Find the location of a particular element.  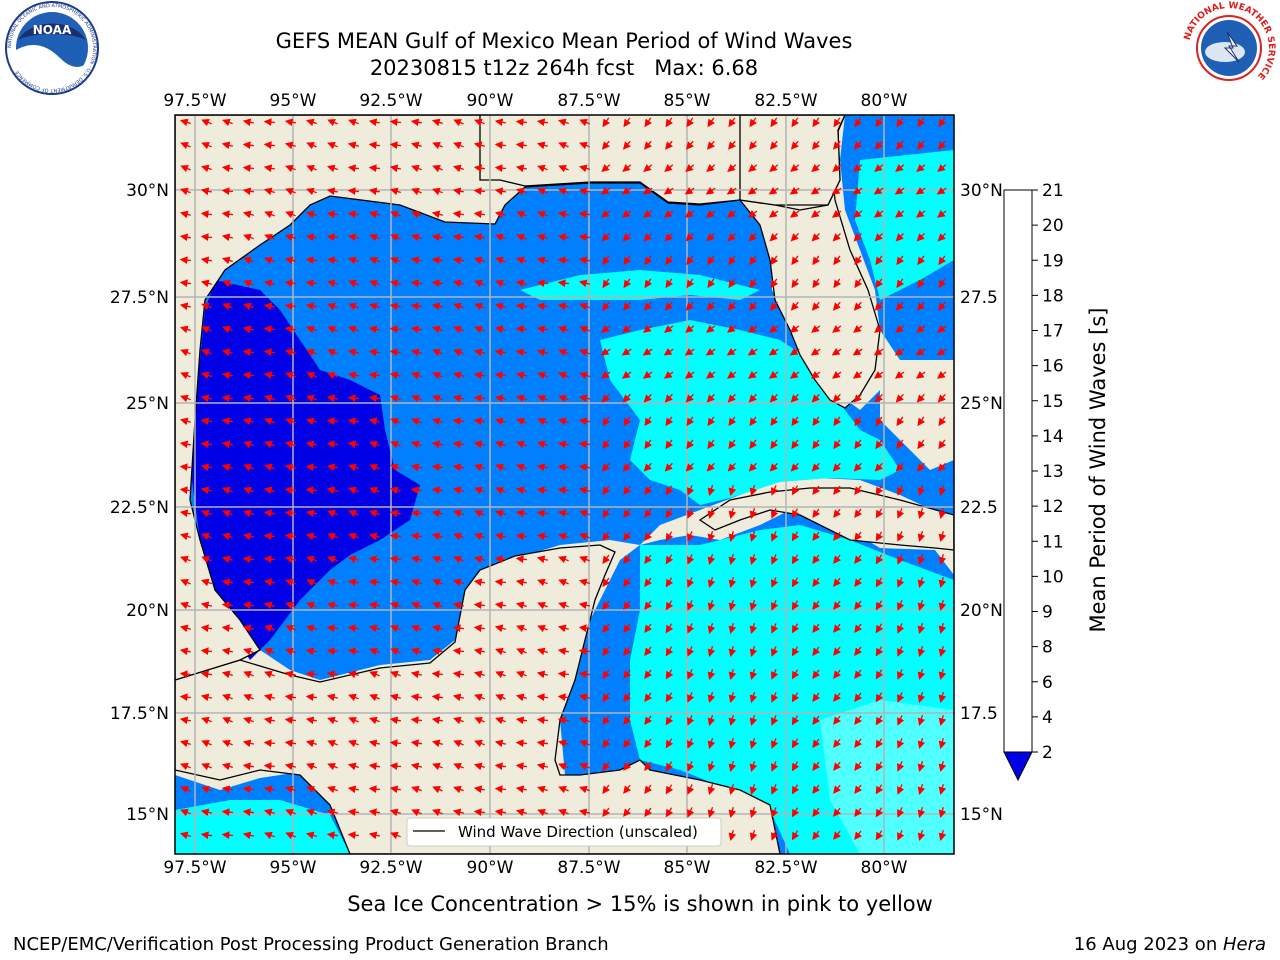

lon-label-top: 80°W is located at coordinates (884, 101).